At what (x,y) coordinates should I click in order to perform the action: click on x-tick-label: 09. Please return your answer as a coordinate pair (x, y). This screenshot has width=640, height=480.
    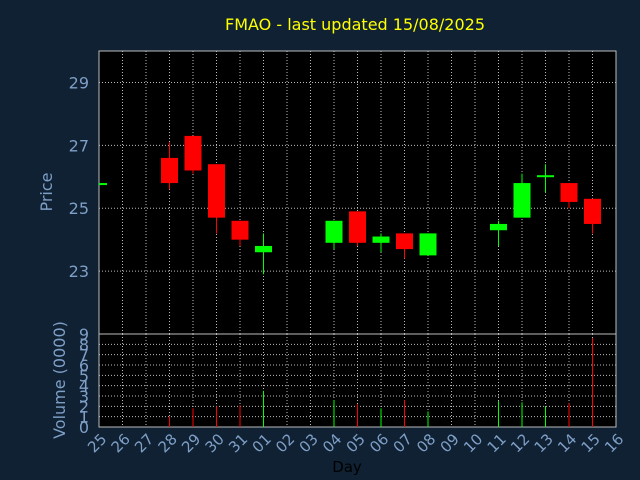
    Looking at the image, I should click on (450, 443).